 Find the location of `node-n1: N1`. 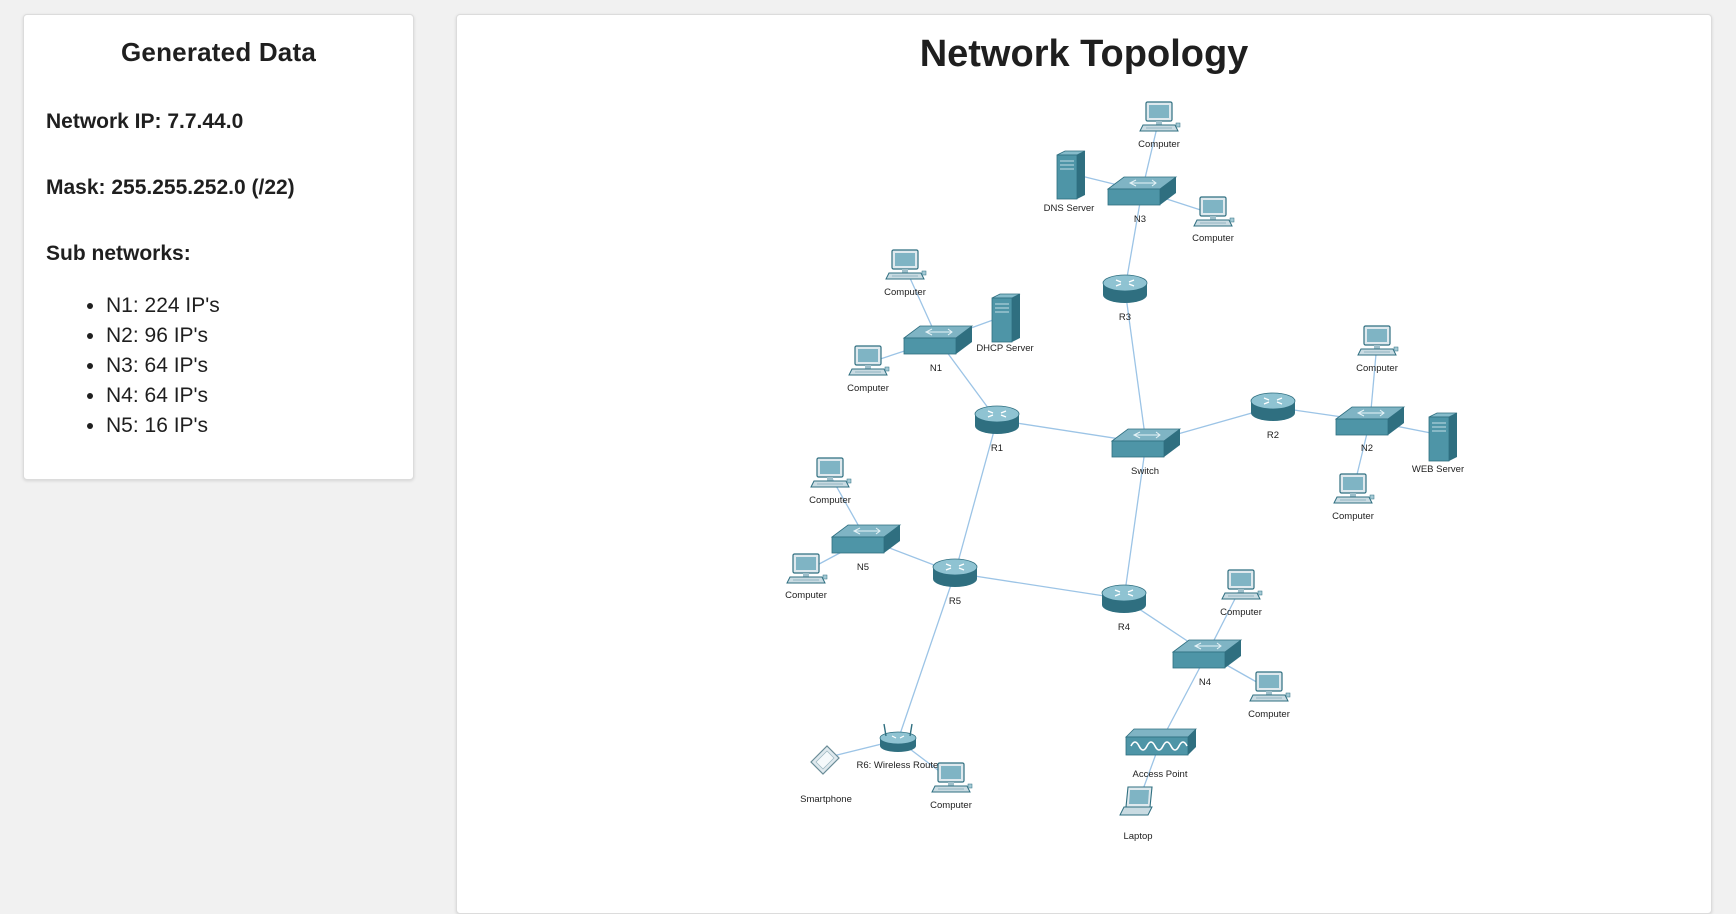

node-n1: N1 is located at coordinates (938, 349).